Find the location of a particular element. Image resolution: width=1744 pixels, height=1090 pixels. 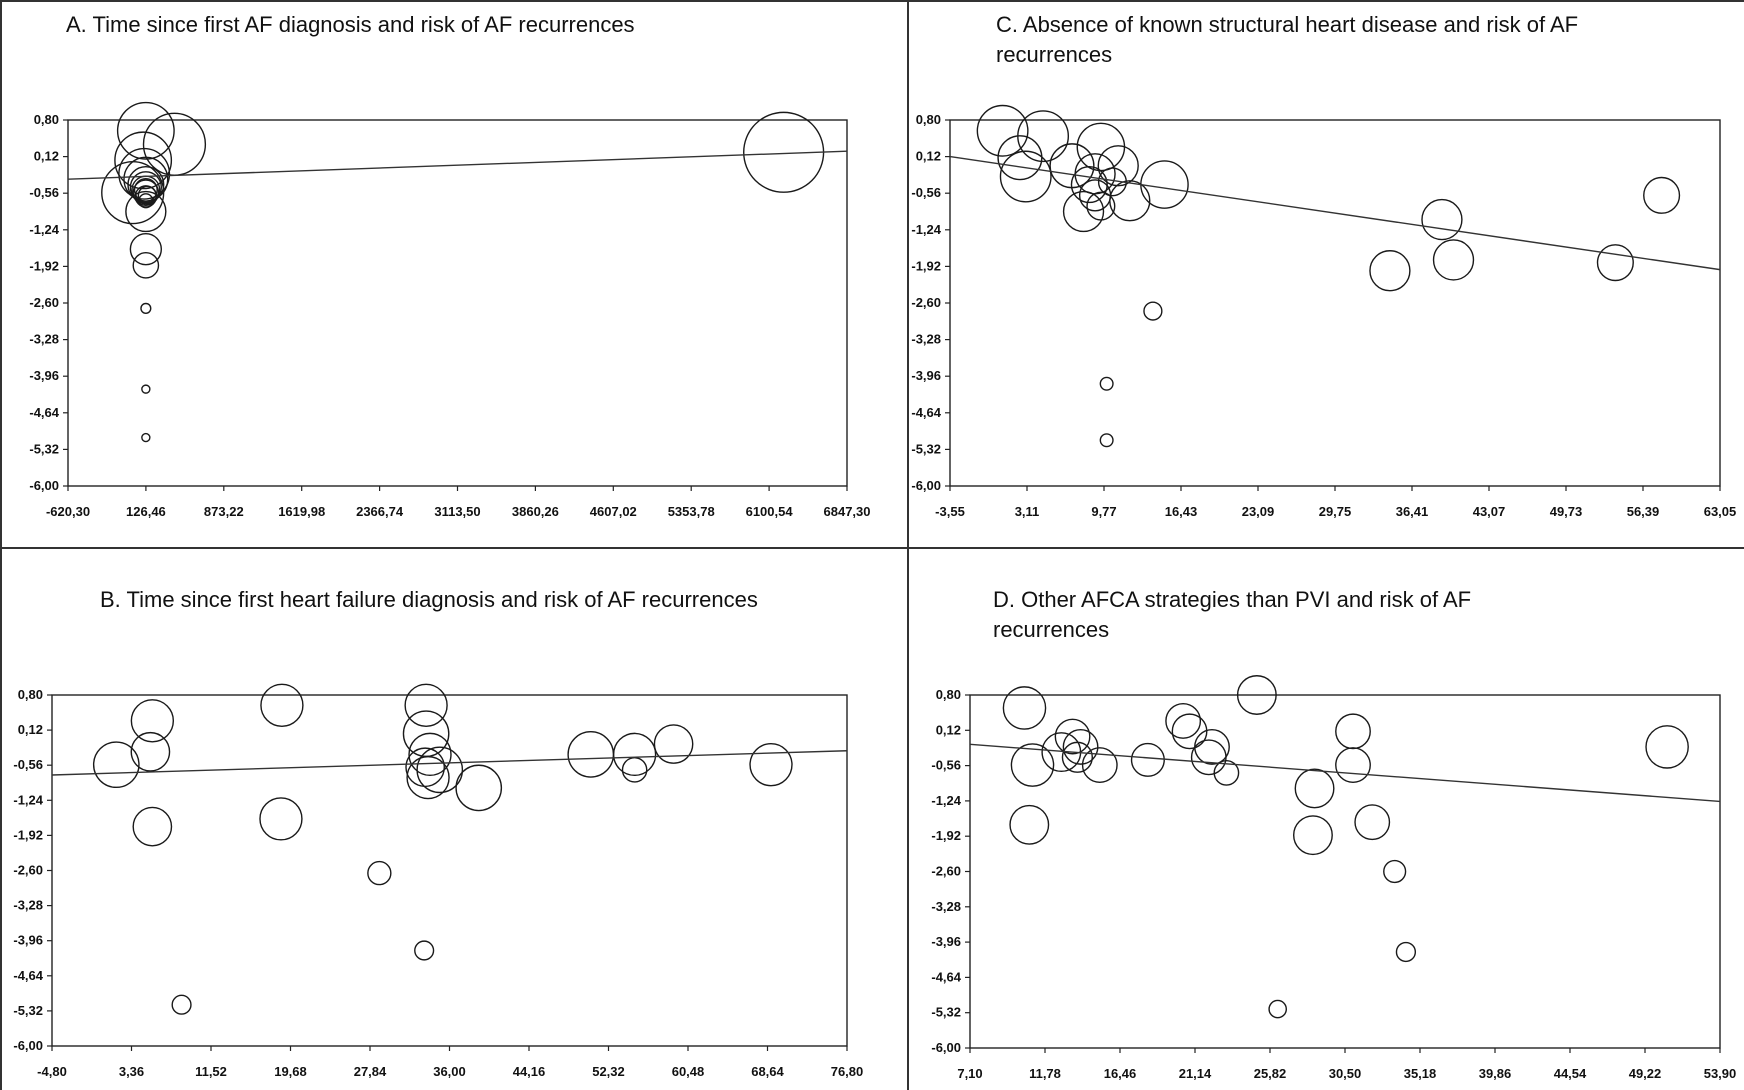

chart-b-xtick-label: 68,64 is located at coordinates (767, 1071).